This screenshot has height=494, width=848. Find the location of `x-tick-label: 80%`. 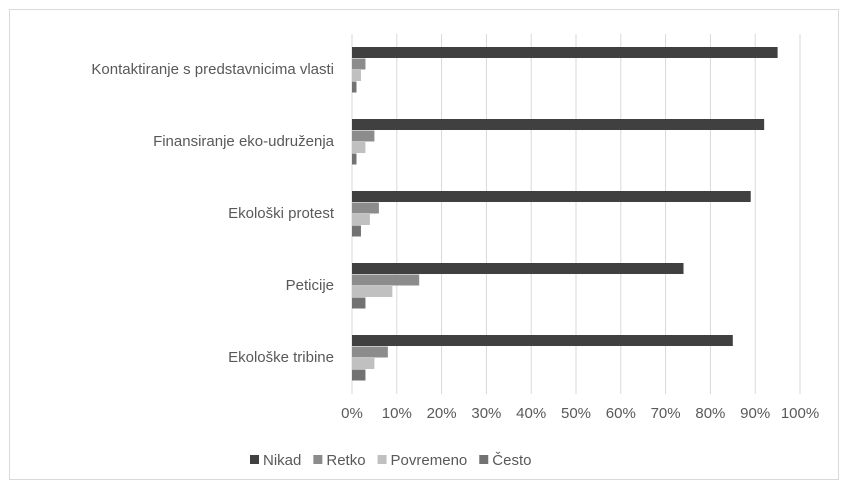

x-tick-label: 80% is located at coordinates (710, 413).